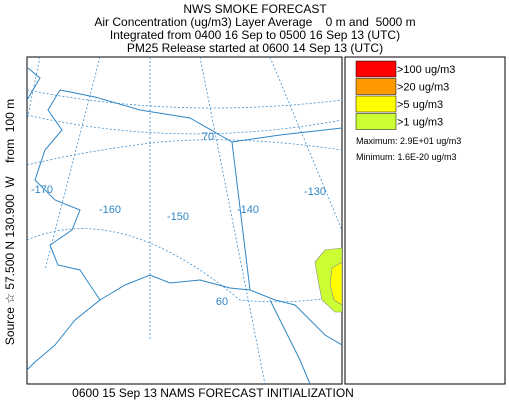  Describe the element at coordinates (248, 210) in the screenshot. I see `longitude-label: -140` at that location.